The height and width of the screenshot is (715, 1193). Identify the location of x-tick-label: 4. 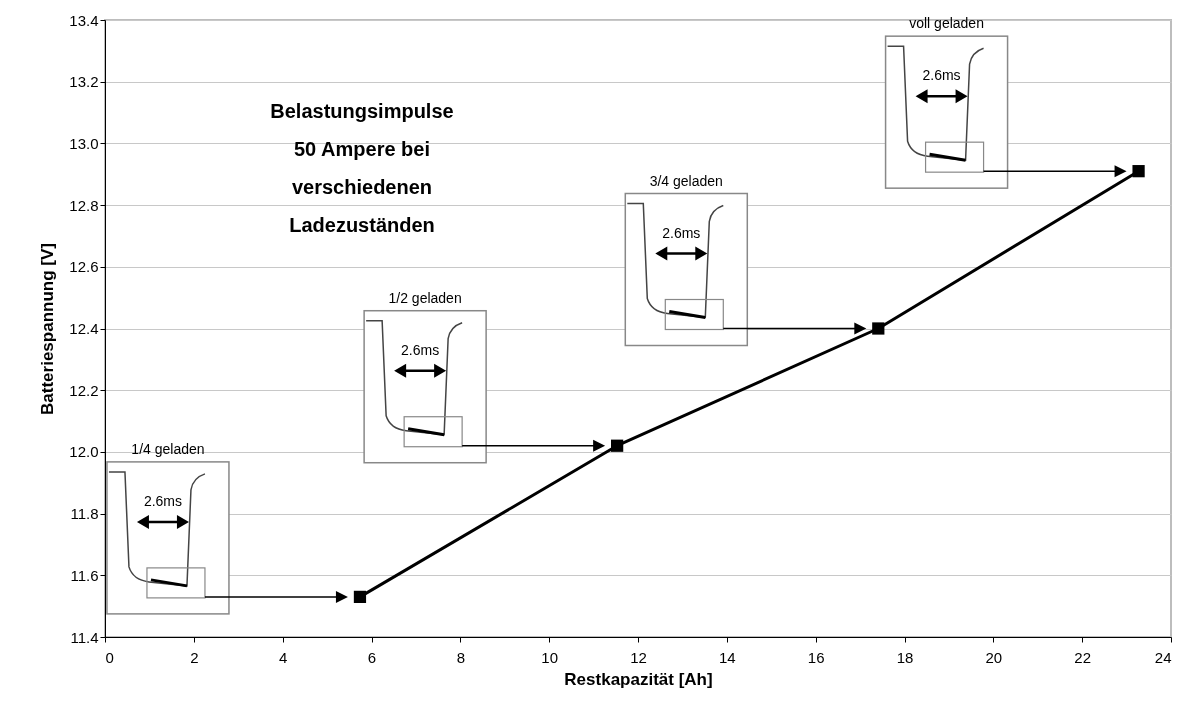
(283, 657).